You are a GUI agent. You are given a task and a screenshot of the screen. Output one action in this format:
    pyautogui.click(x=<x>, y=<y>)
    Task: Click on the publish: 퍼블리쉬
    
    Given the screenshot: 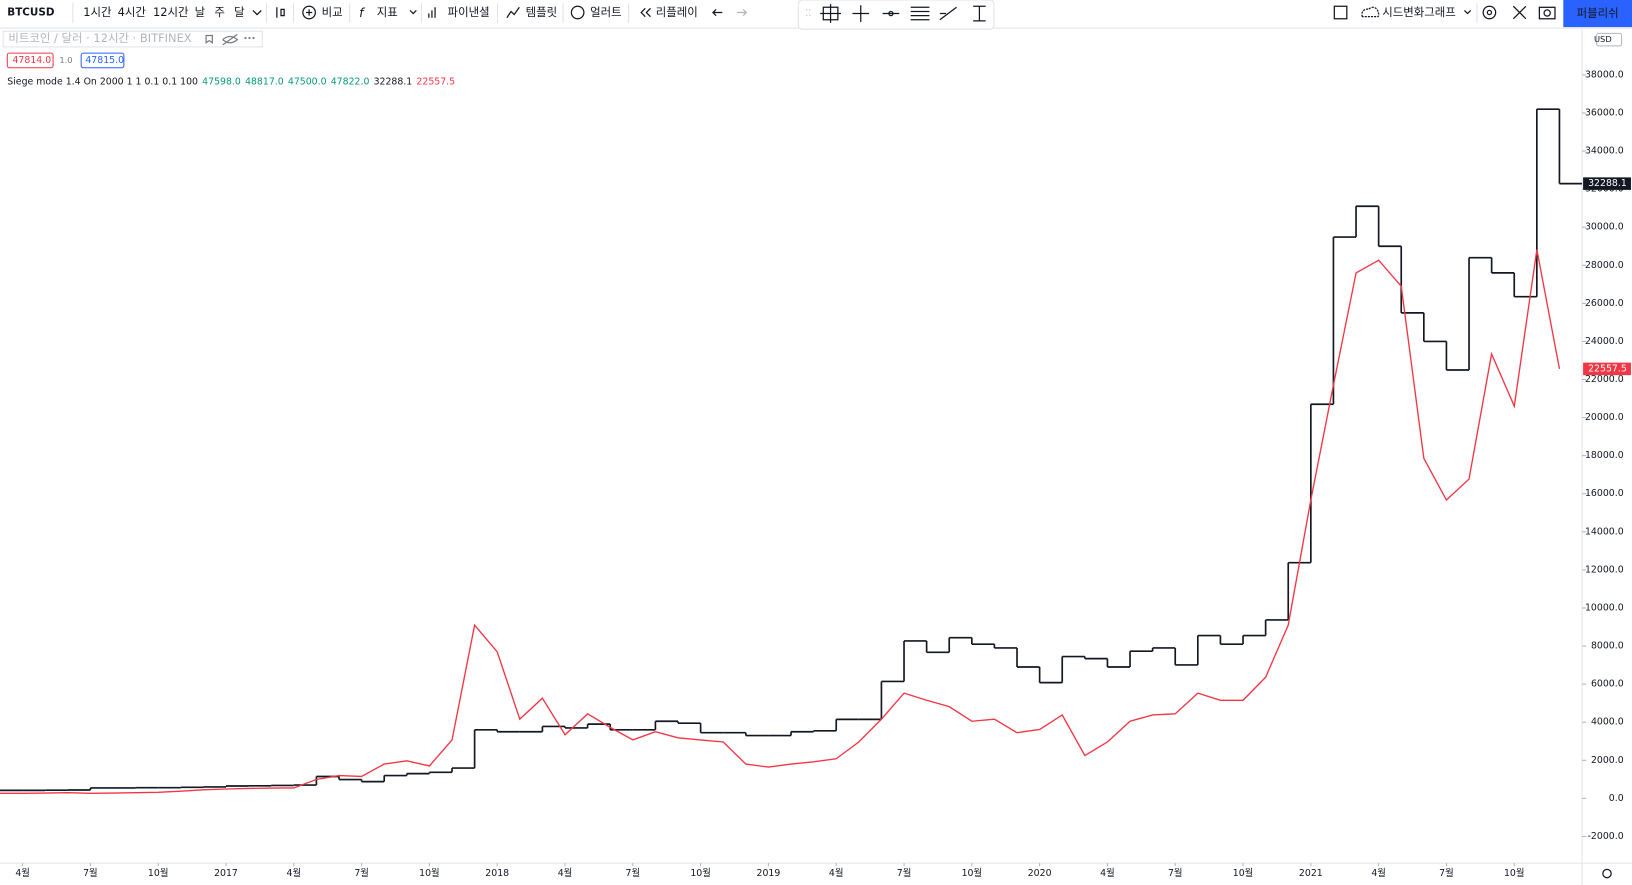 What is the action you would take?
    pyautogui.click(x=1598, y=13)
    